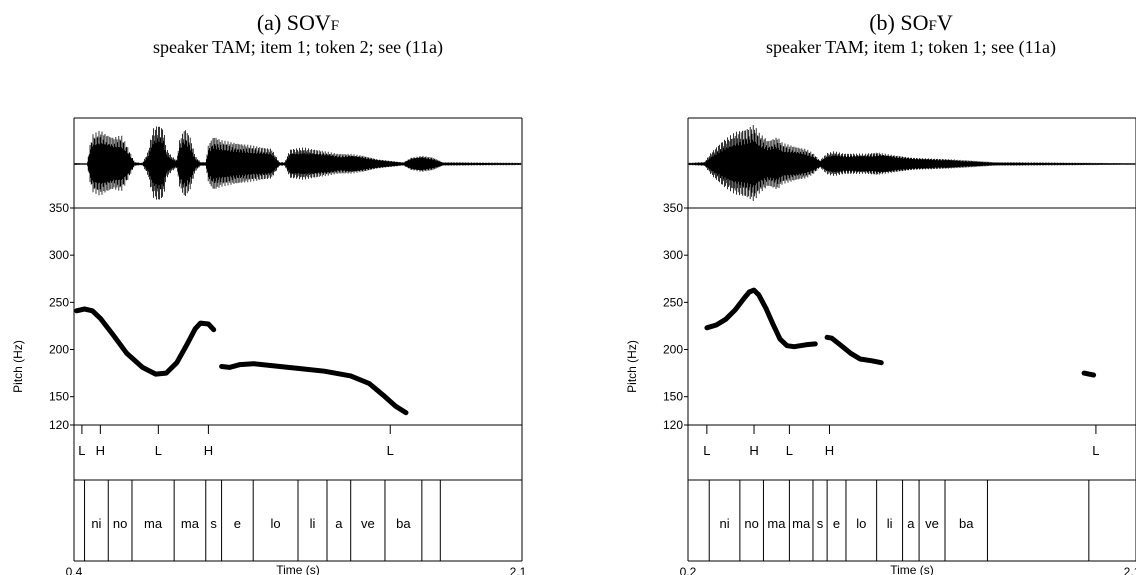 Image resolution: width=1136 pixels, height=575 pixels. I want to click on chart-title: (a) SOVF, so click(298, 22).